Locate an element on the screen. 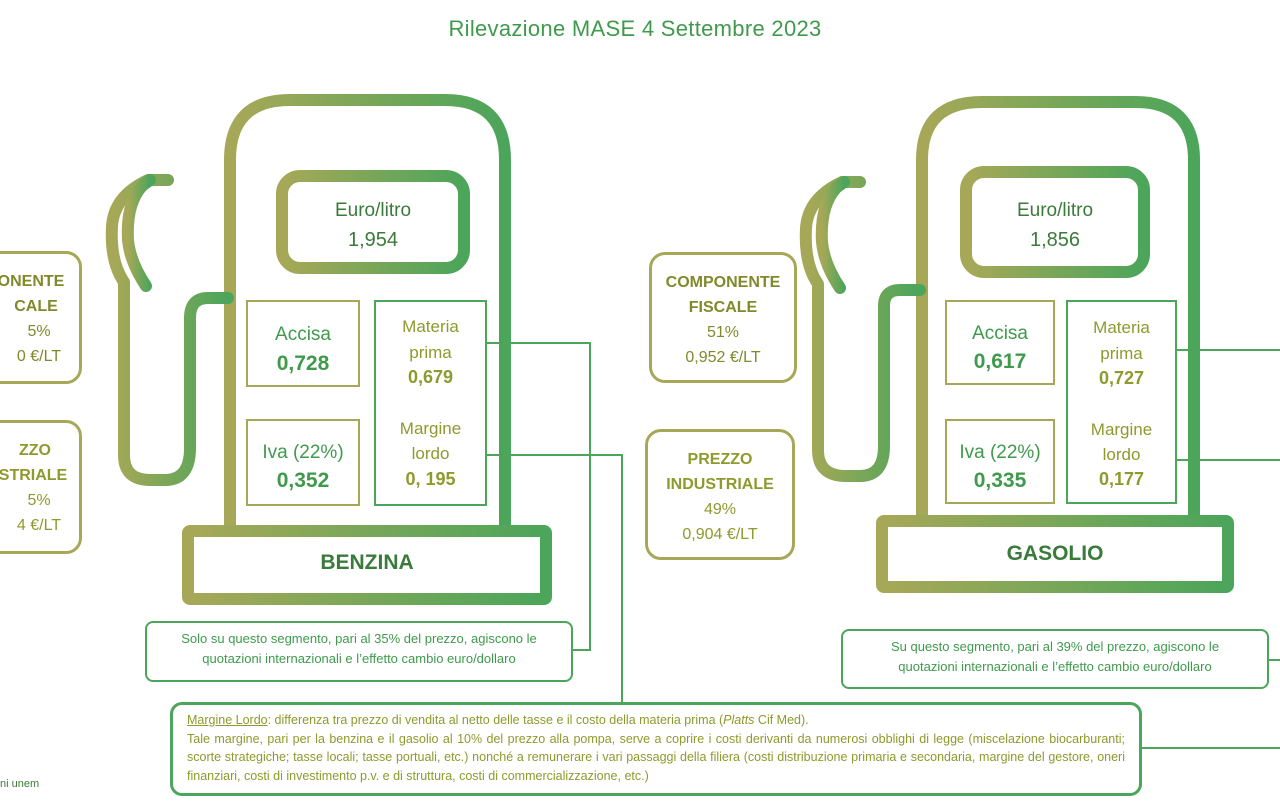 The width and height of the screenshot is (1280, 808). gasolio-fiscal-line2: FISCALE is located at coordinates (723, 307).